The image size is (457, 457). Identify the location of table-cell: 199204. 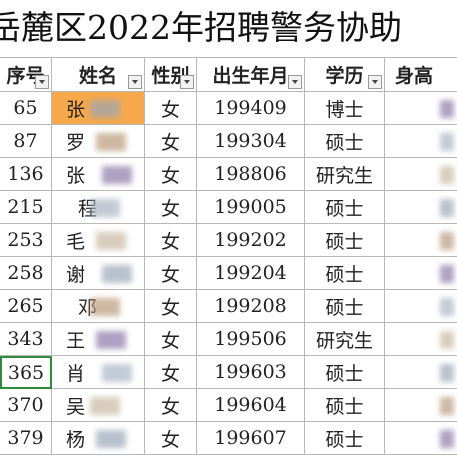
(251, 273).